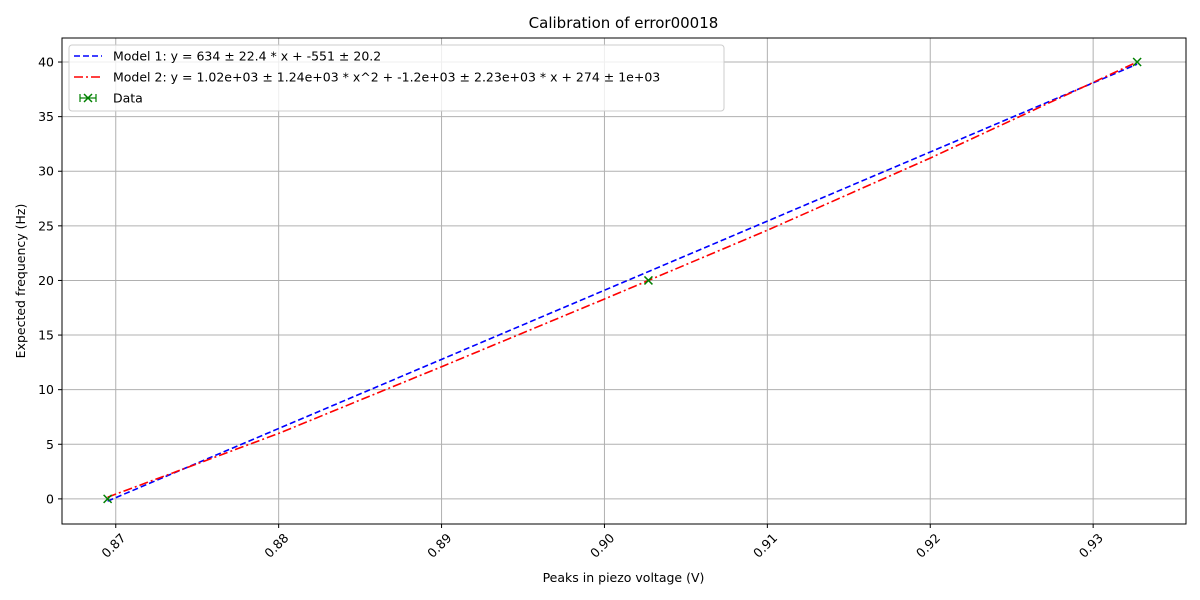 This screenshot has width=1200, height=600. I want to click on legend-label: Data, so click(128, 98).